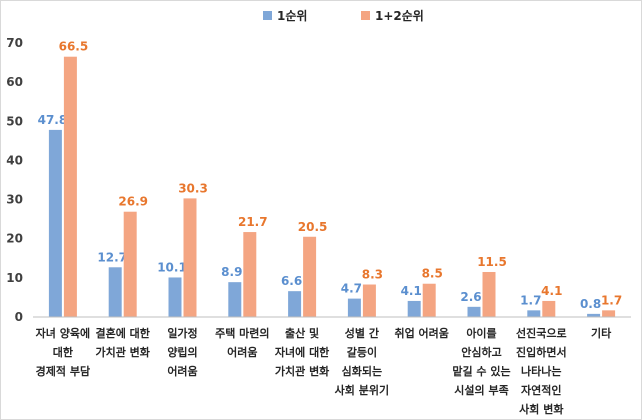  Describe the element at coordinates (432, 274) in the screenshot. I see `data-label: 8.5` at that location.